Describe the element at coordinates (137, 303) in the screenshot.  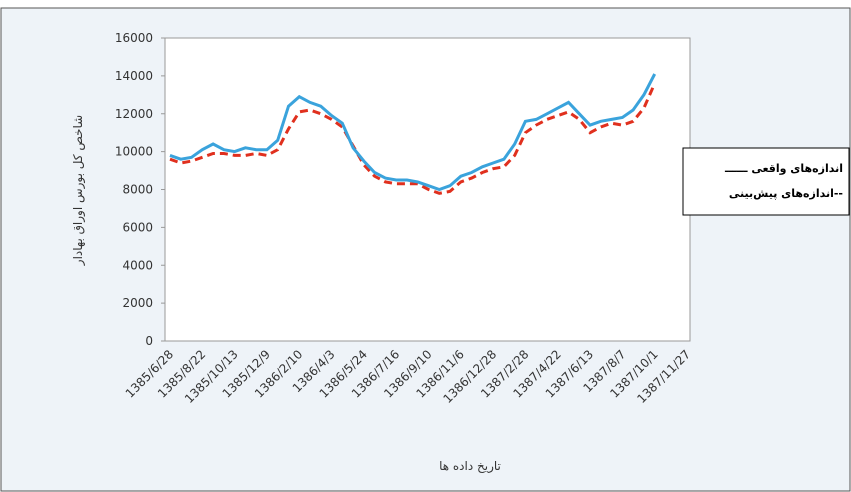
I see `y-tick-label: 2000` at that location.